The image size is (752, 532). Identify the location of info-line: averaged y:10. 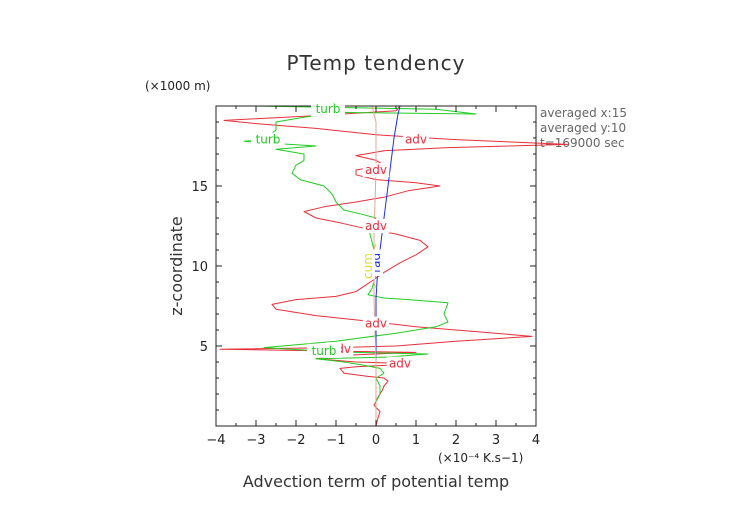
(583, 128).